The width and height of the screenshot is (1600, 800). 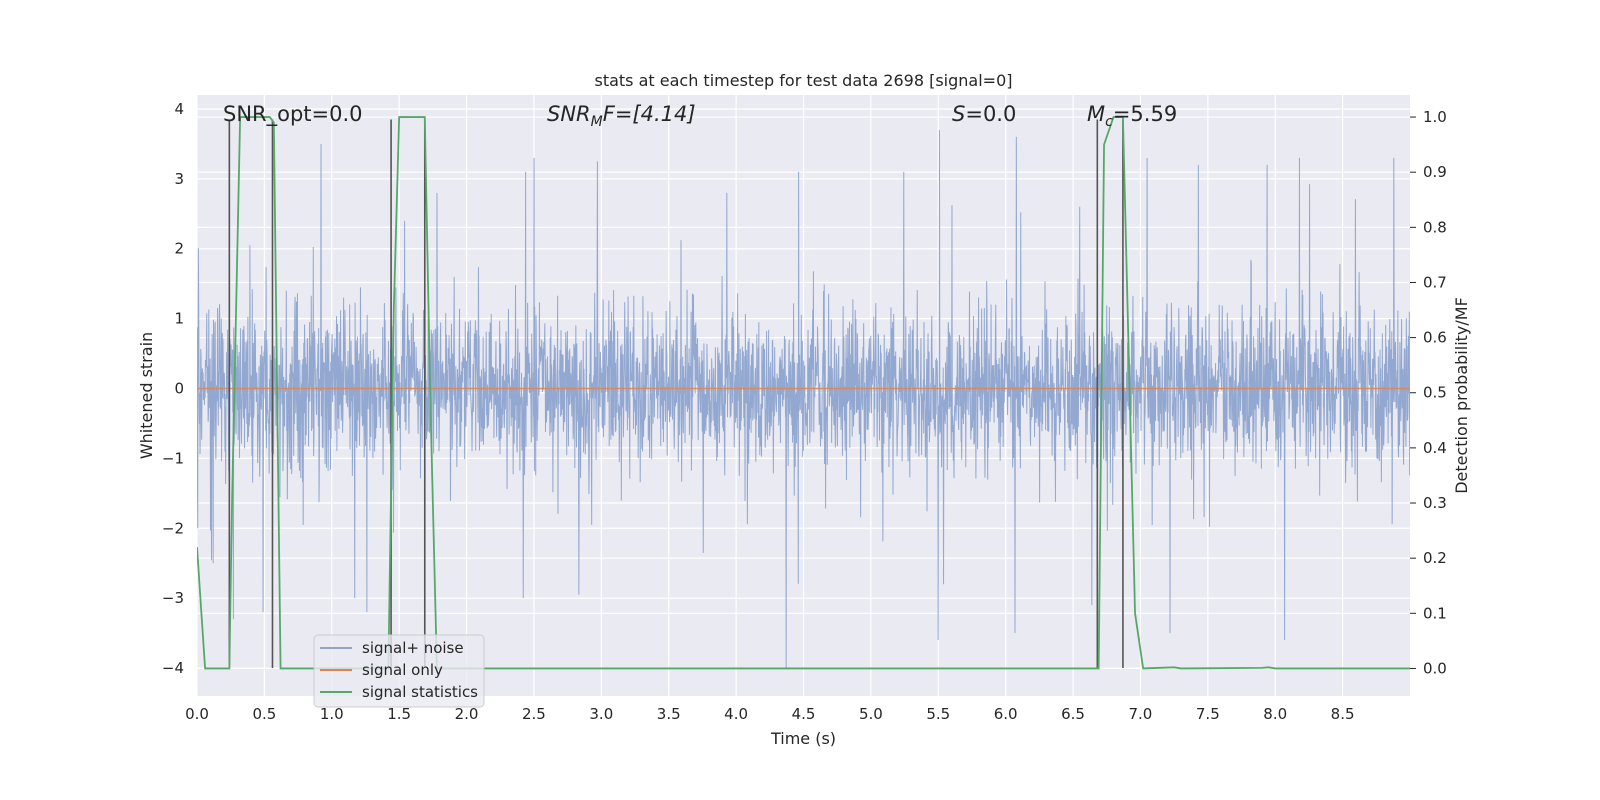 What do you see at coordinates (1461, 395) in the screenshot?
I see `y-axis-label-right: Detection probability/MF` at bounding box center [1461, 395].